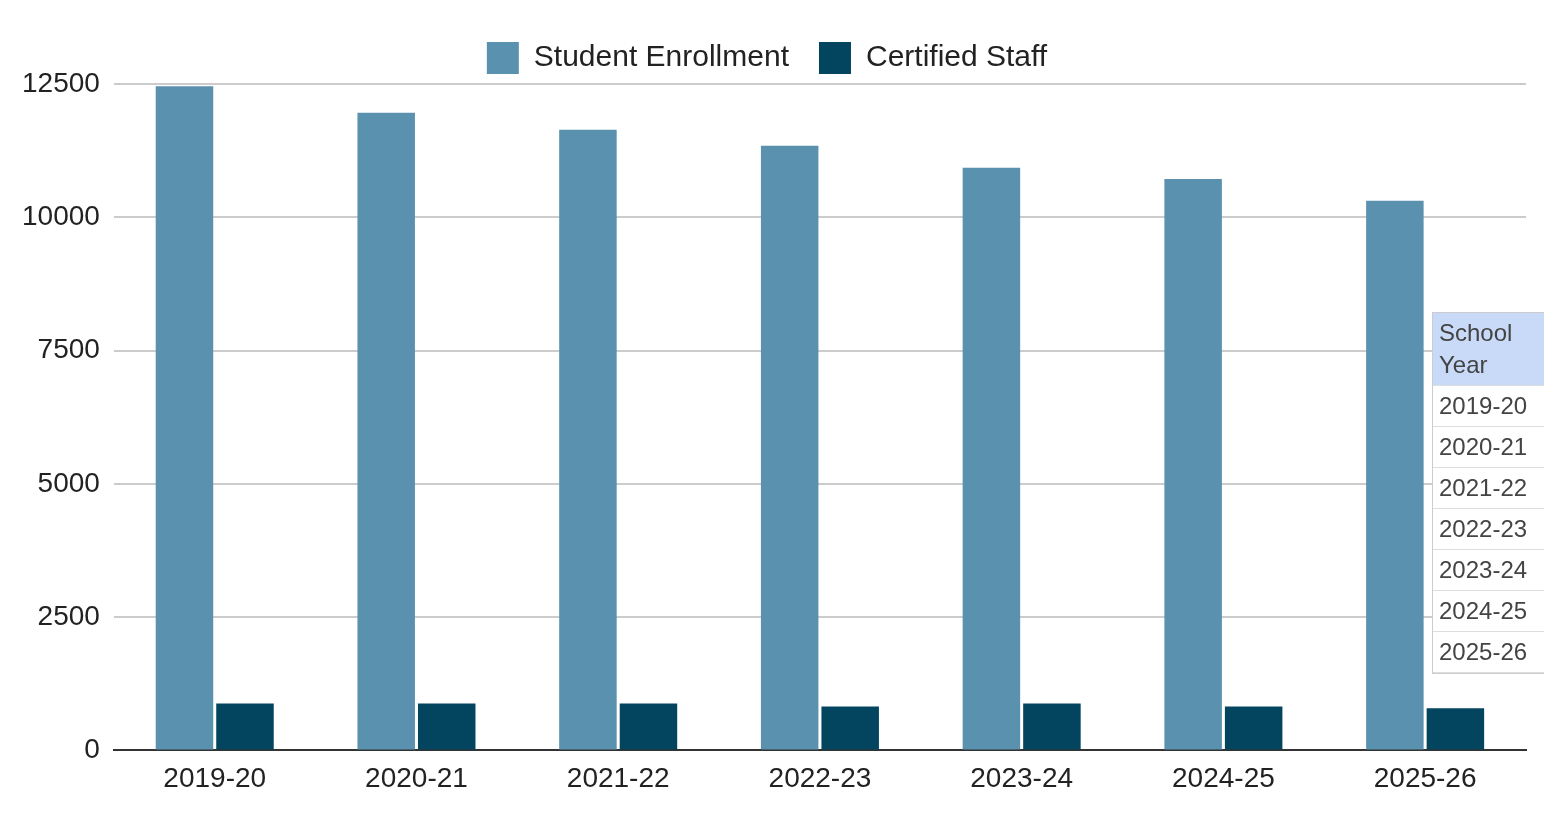 This screenshot has width=1544, height=813. Describe the element at coordinates (416, 777) in the screenshot. I see `x-tick-label: 2020-21` at that location.